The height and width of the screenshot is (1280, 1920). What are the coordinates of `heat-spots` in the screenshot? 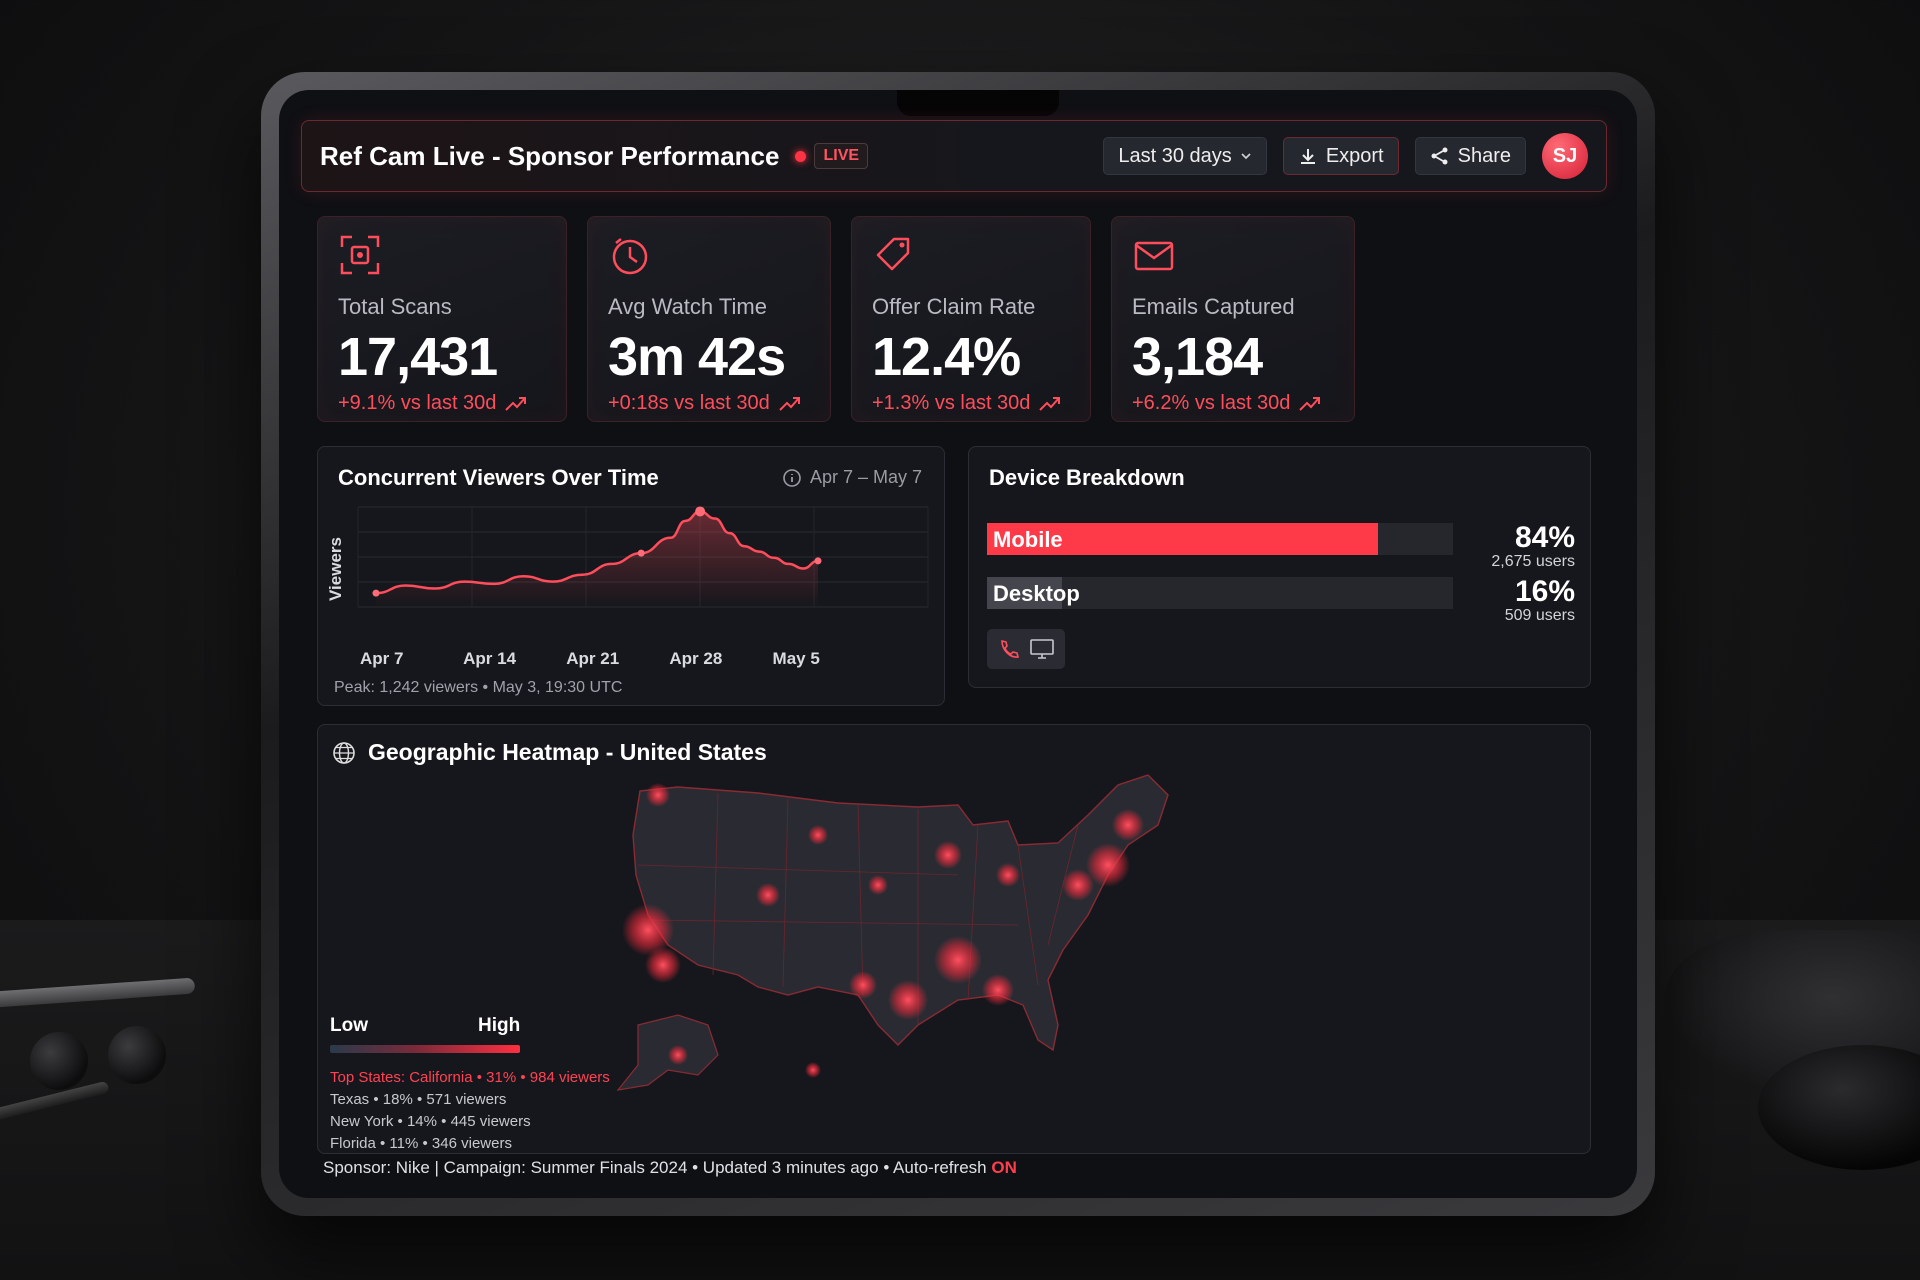 It's located at (883, 930).